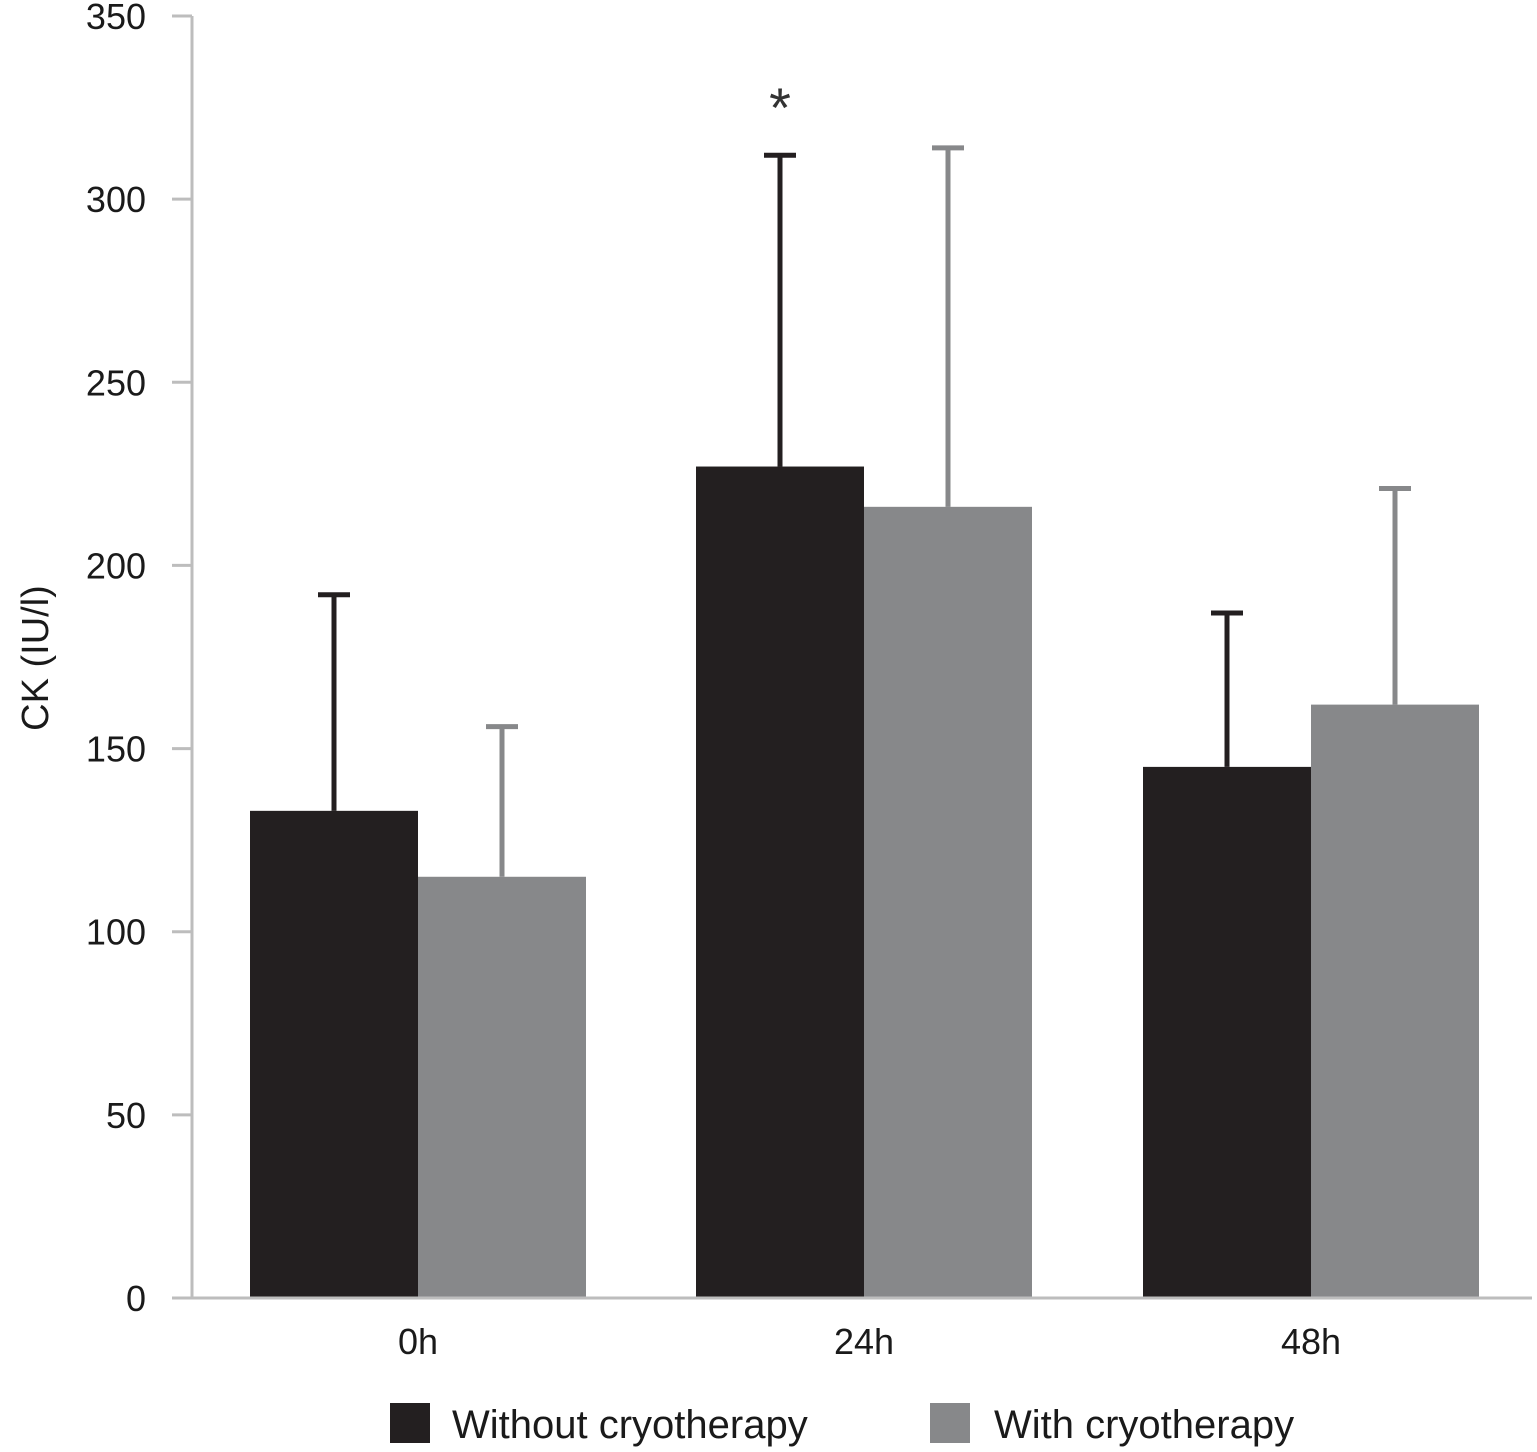 The height and width of the screenshot is (1452, 1537). Describe the element at coordinates (1227, 1032) in the screenshot. I see `bar-48h-without` at that location.